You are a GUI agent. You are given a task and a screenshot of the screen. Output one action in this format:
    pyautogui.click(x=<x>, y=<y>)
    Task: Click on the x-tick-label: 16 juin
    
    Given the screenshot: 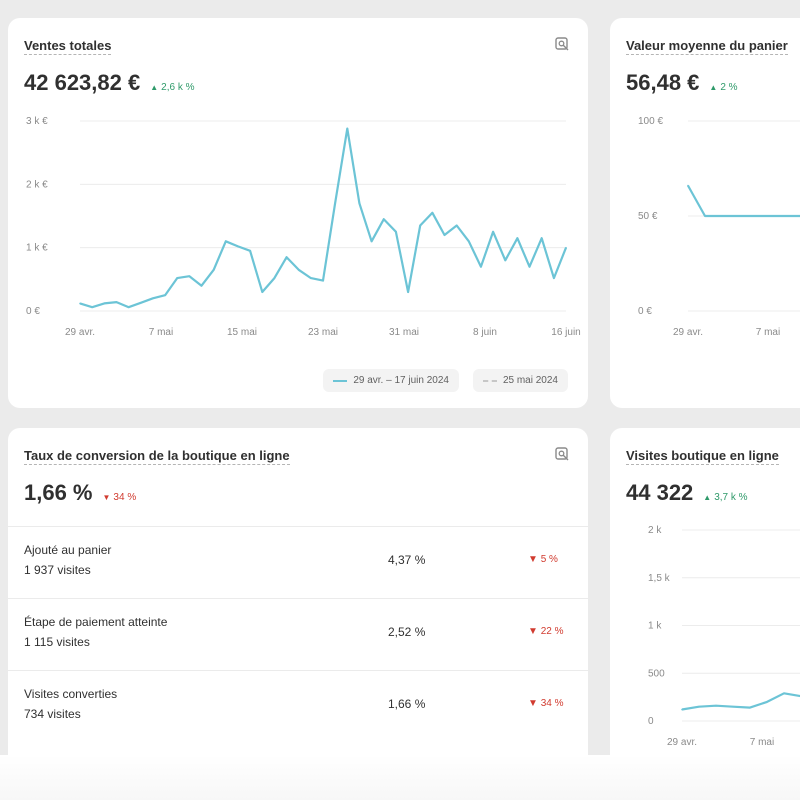 What is the action you would take?
    pyautogui.click(x=565, y=332)
    